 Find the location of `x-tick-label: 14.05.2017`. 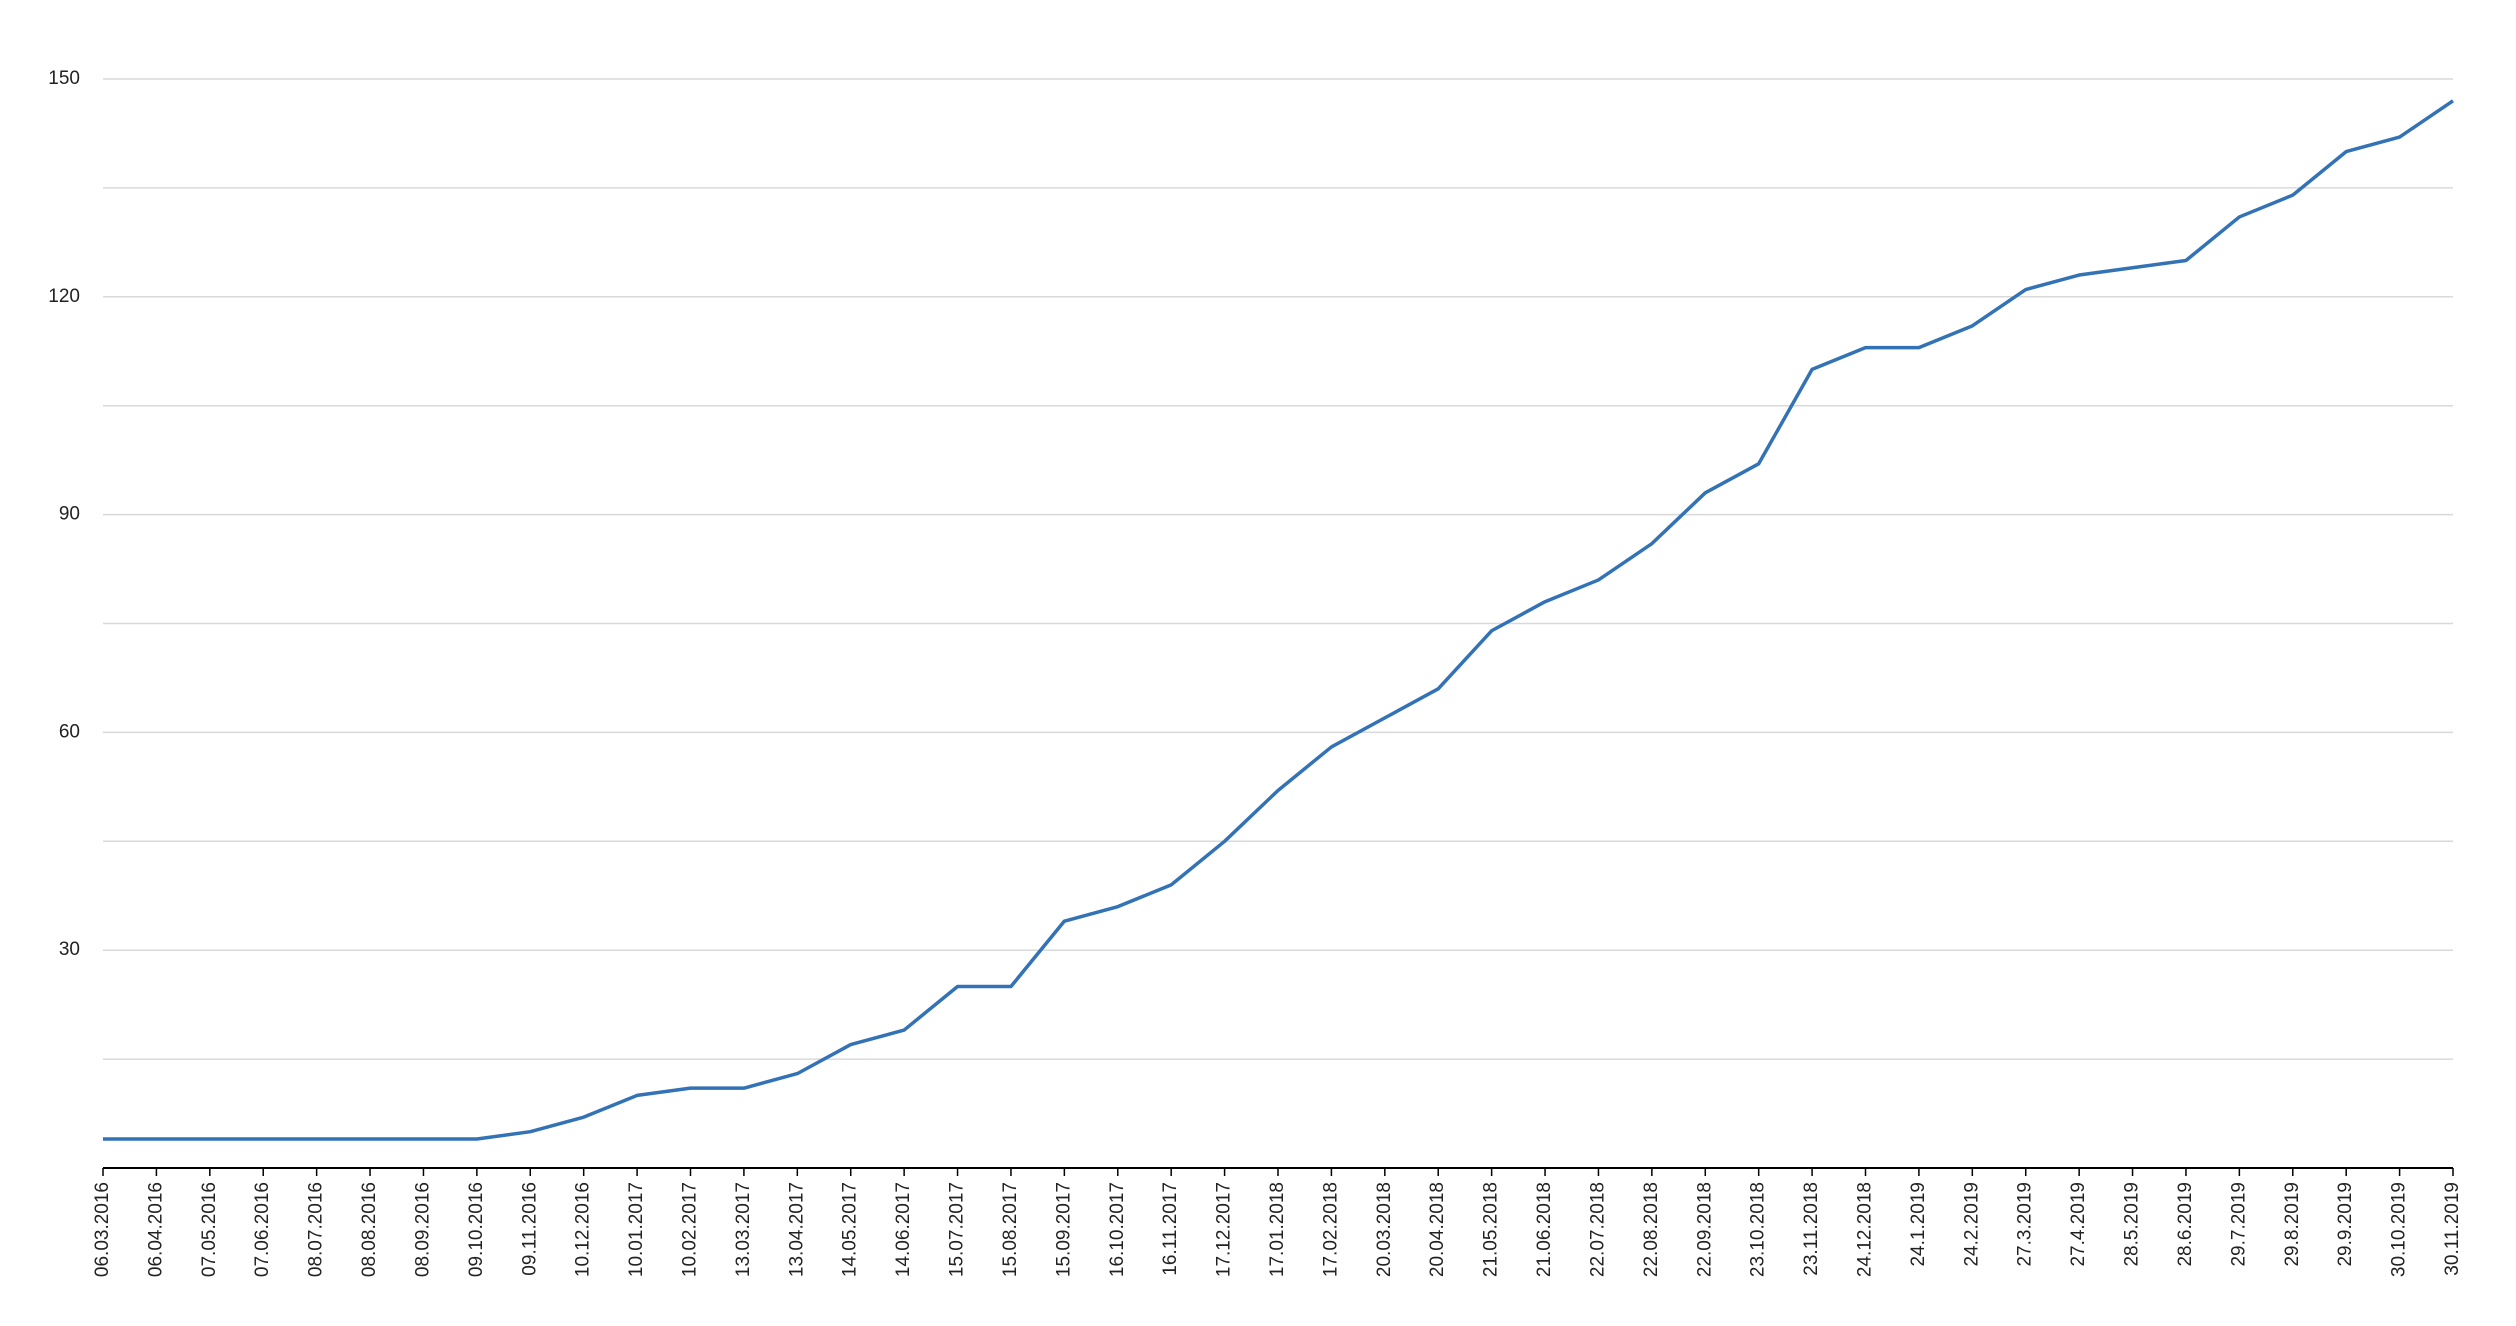

x-tick-label: 14.05.2017 is located at coordinates (850, 1229).